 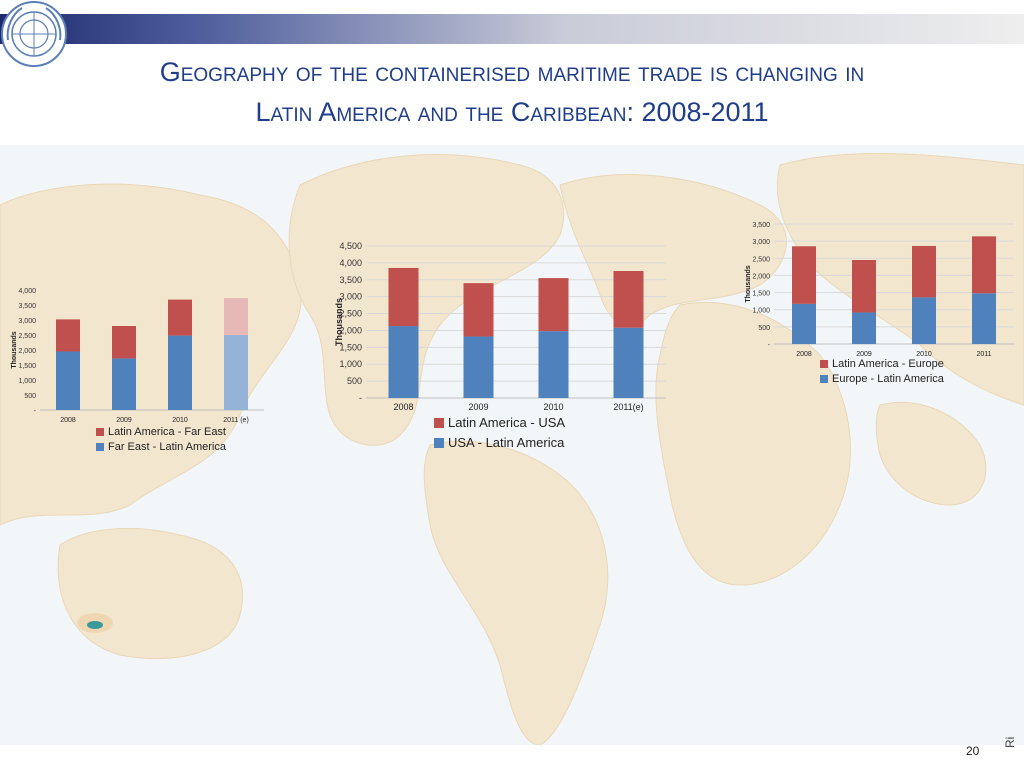 I want to click on legend-item: Europe - Latin America, so click(x=882, y=379).